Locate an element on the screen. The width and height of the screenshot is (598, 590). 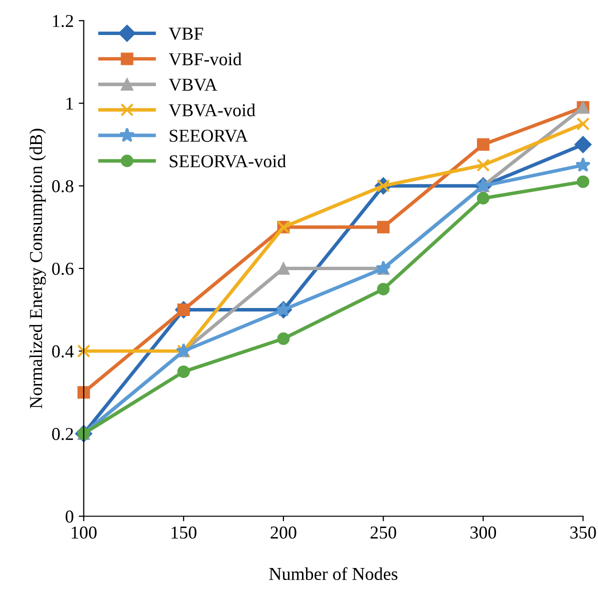
x-tick-label: 350 is located at coordinates (583, 532).